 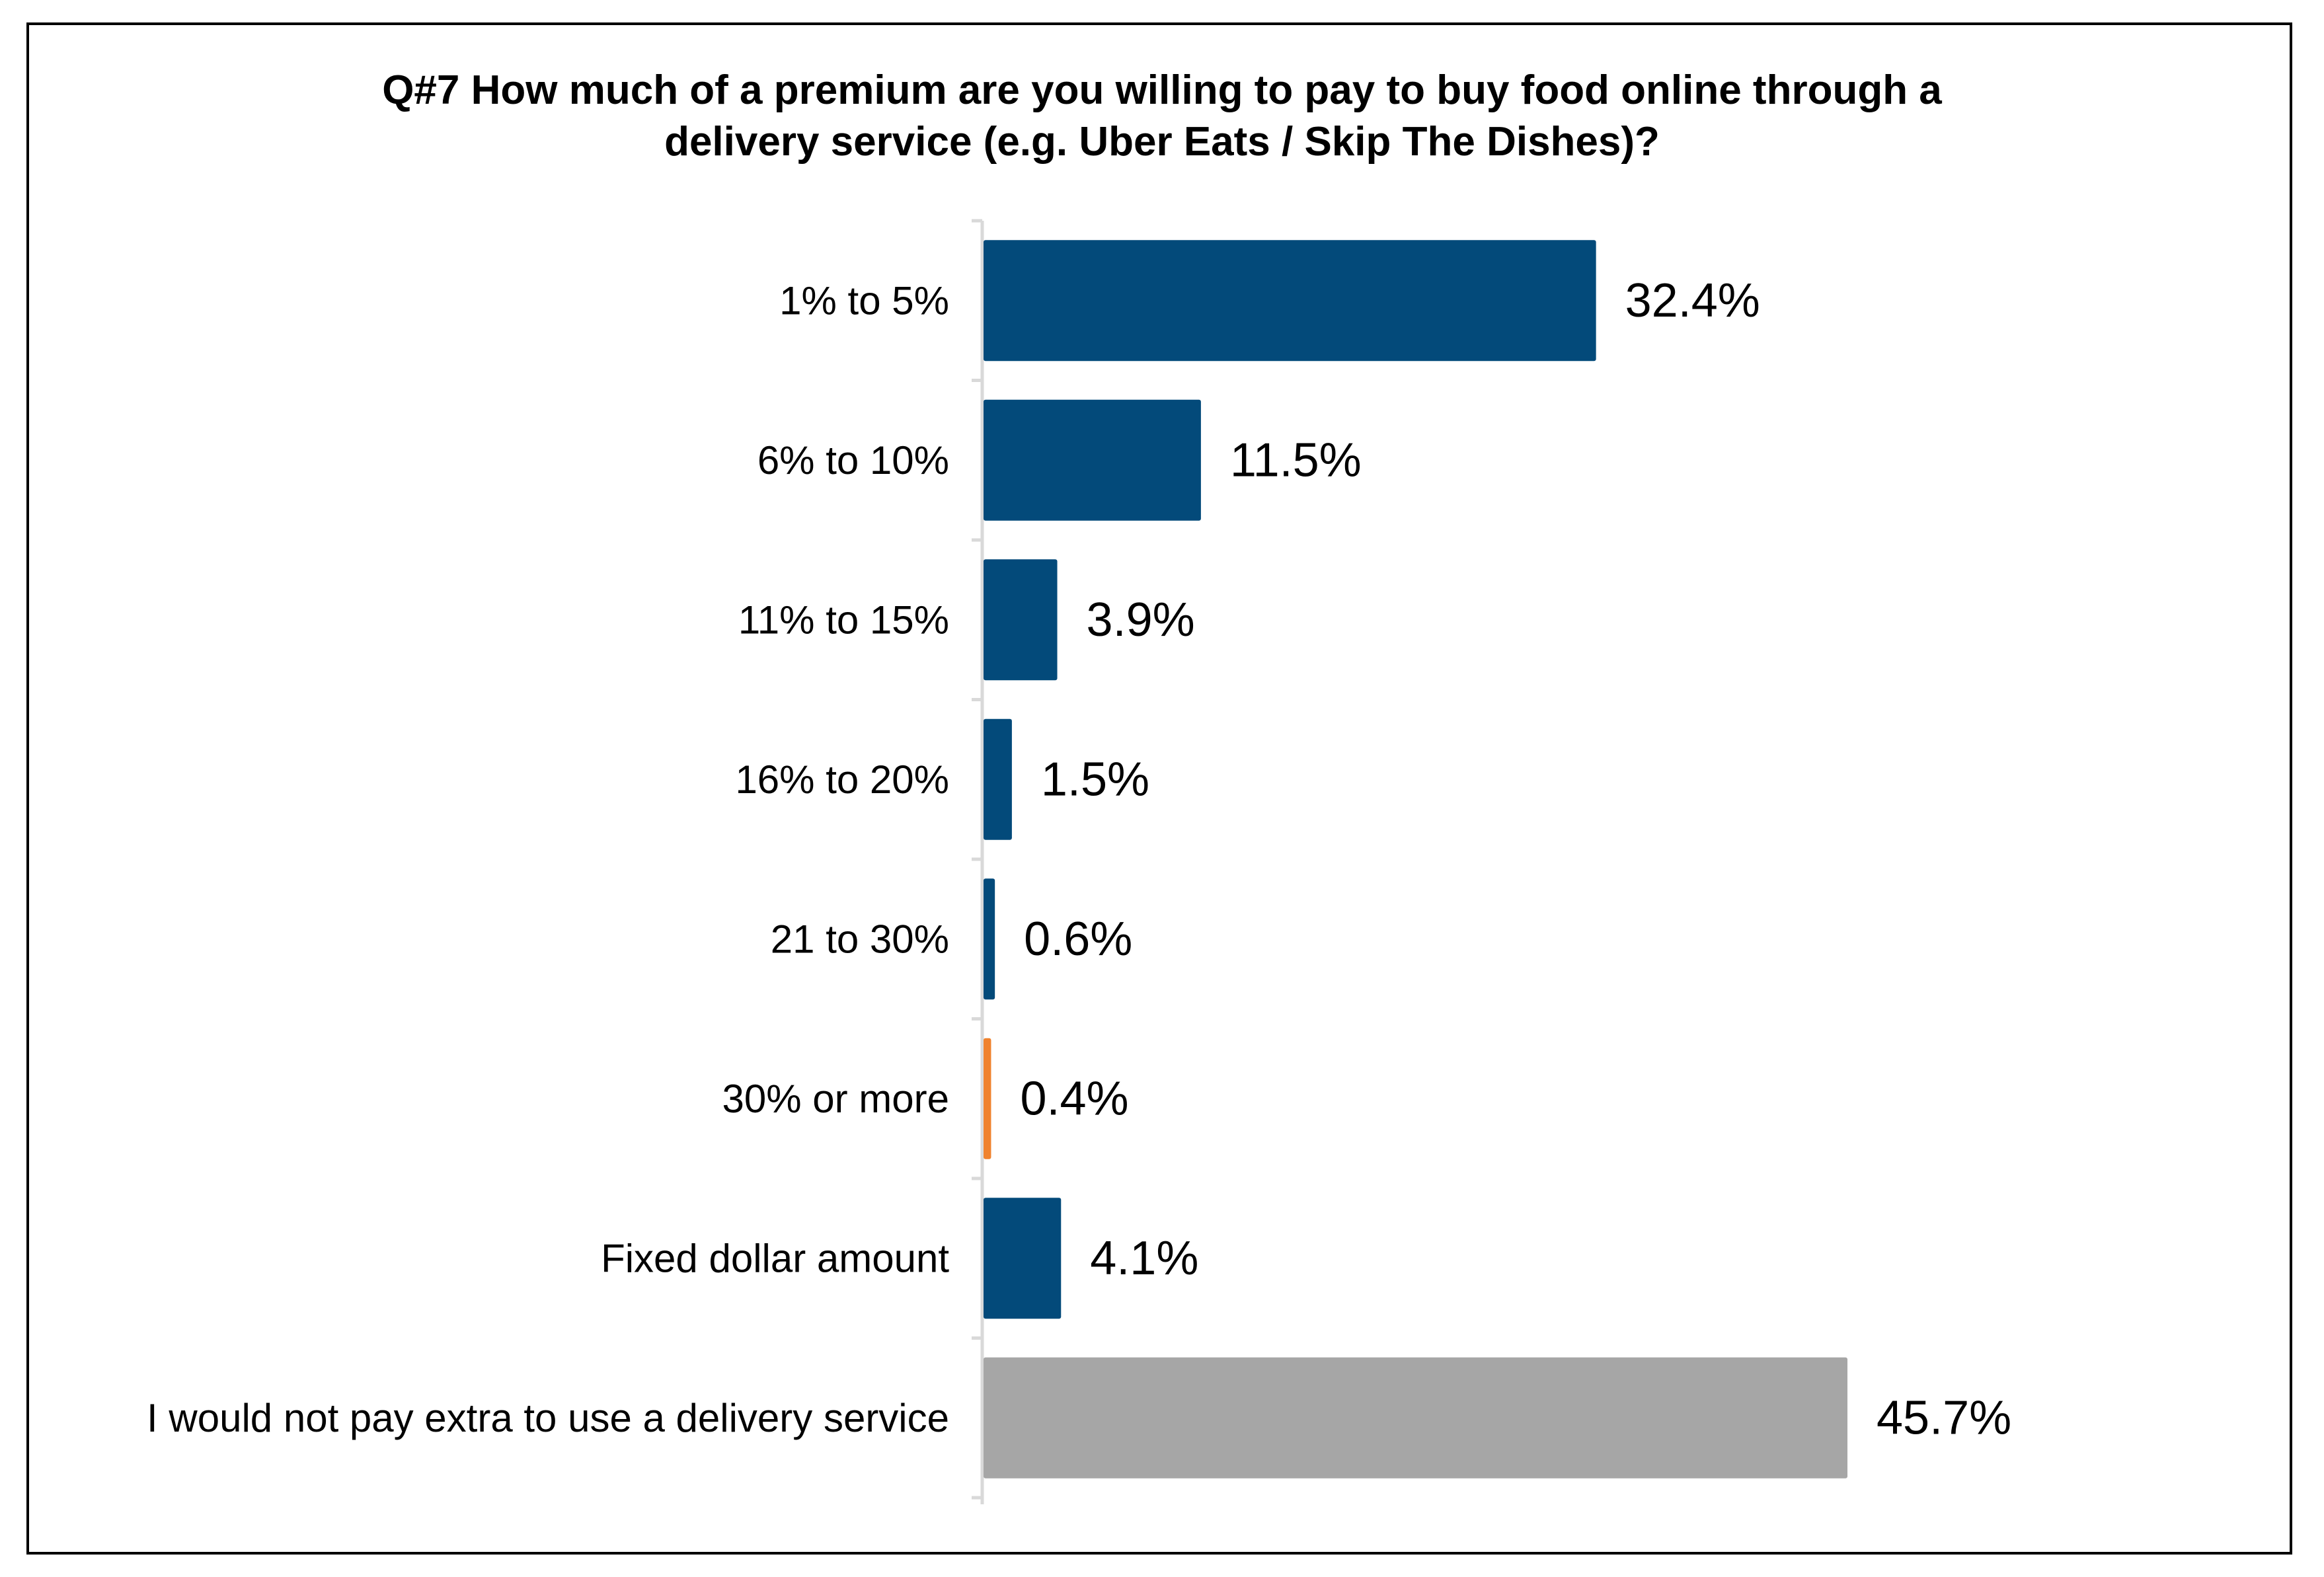 What do you see at coordinates (1074, 1098) in the screenshot?
I see `value-label: 0.4%` at bounding box center [1074, 1098].